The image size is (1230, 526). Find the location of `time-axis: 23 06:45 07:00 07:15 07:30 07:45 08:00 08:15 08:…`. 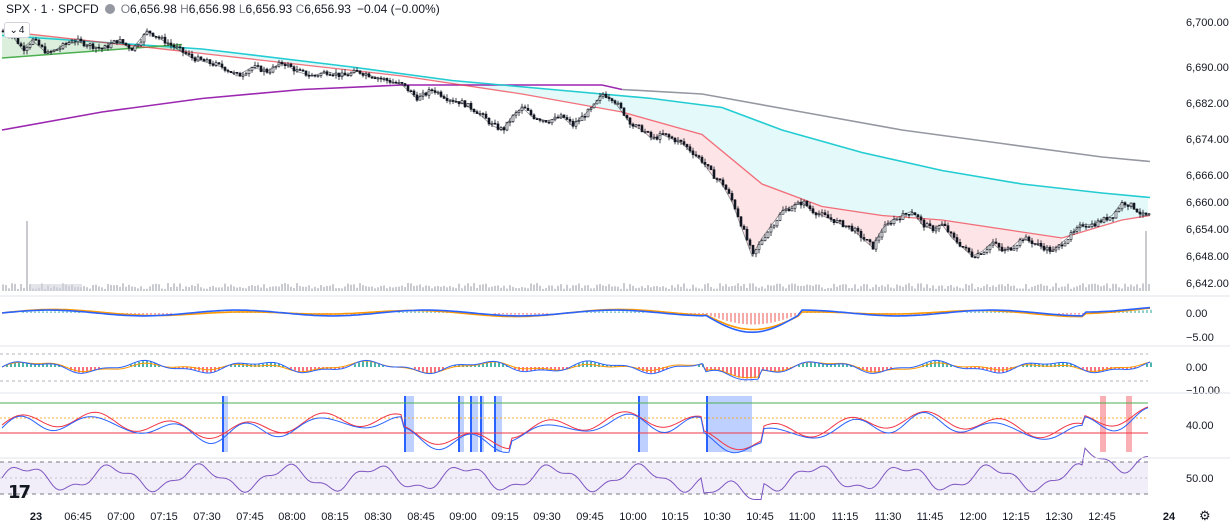

time-axis: 23 06:45 07:00 07:15 07:30 07:45 08:00 08:15 08:… is located at coordinates (603, 517).